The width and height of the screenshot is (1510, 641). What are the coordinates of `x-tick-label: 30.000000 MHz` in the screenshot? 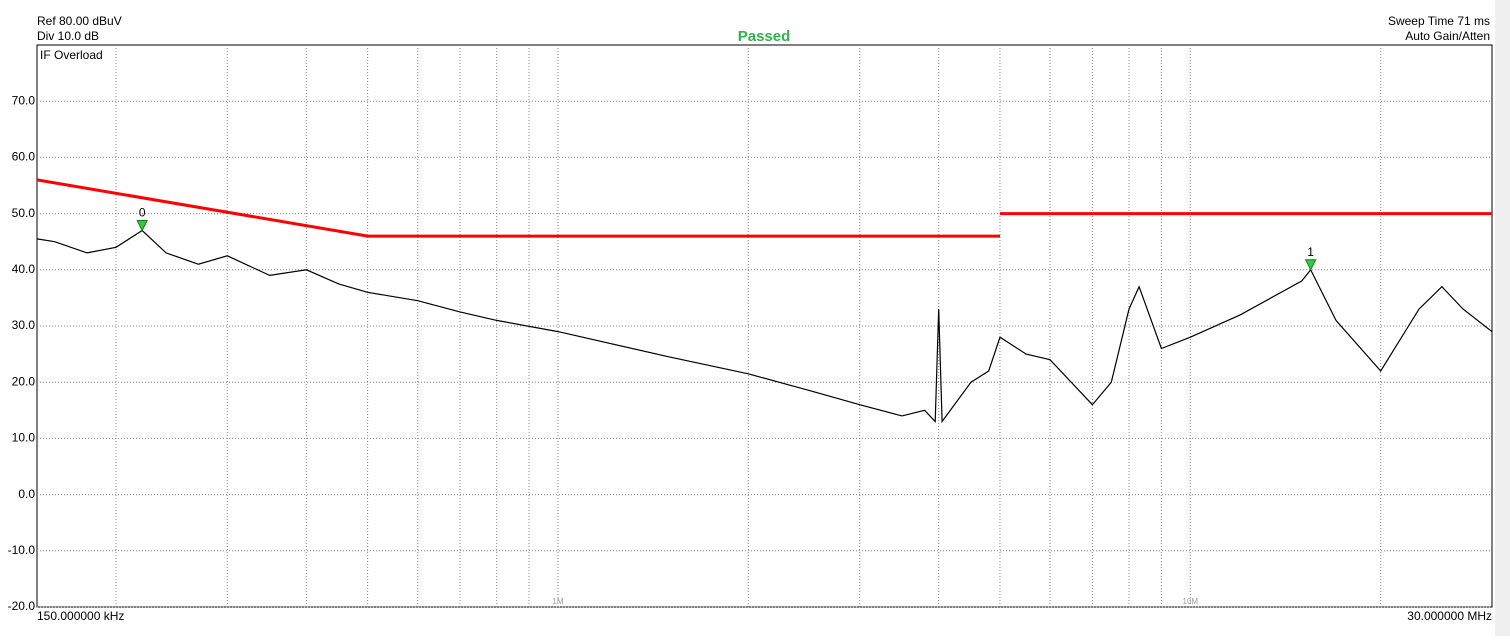 It's located at (1449, 616).